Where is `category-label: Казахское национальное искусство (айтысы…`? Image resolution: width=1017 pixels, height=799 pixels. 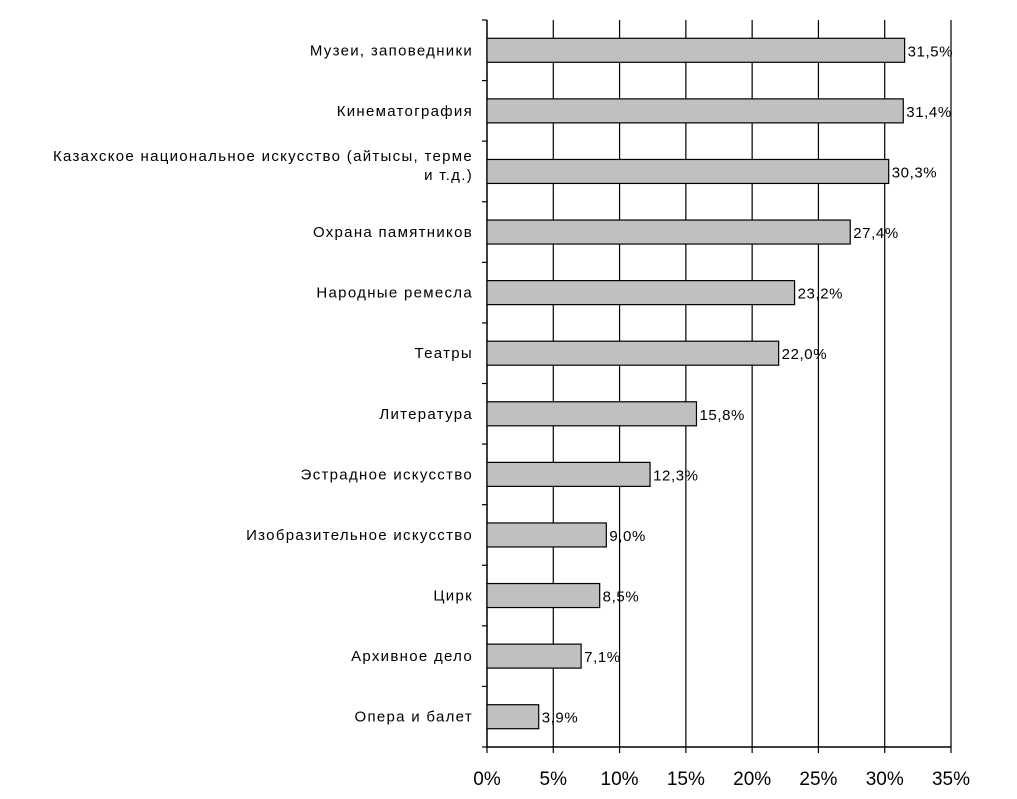 category-label: Казахское национальное искусство (айтысы… is located at coordinates (263, 166).